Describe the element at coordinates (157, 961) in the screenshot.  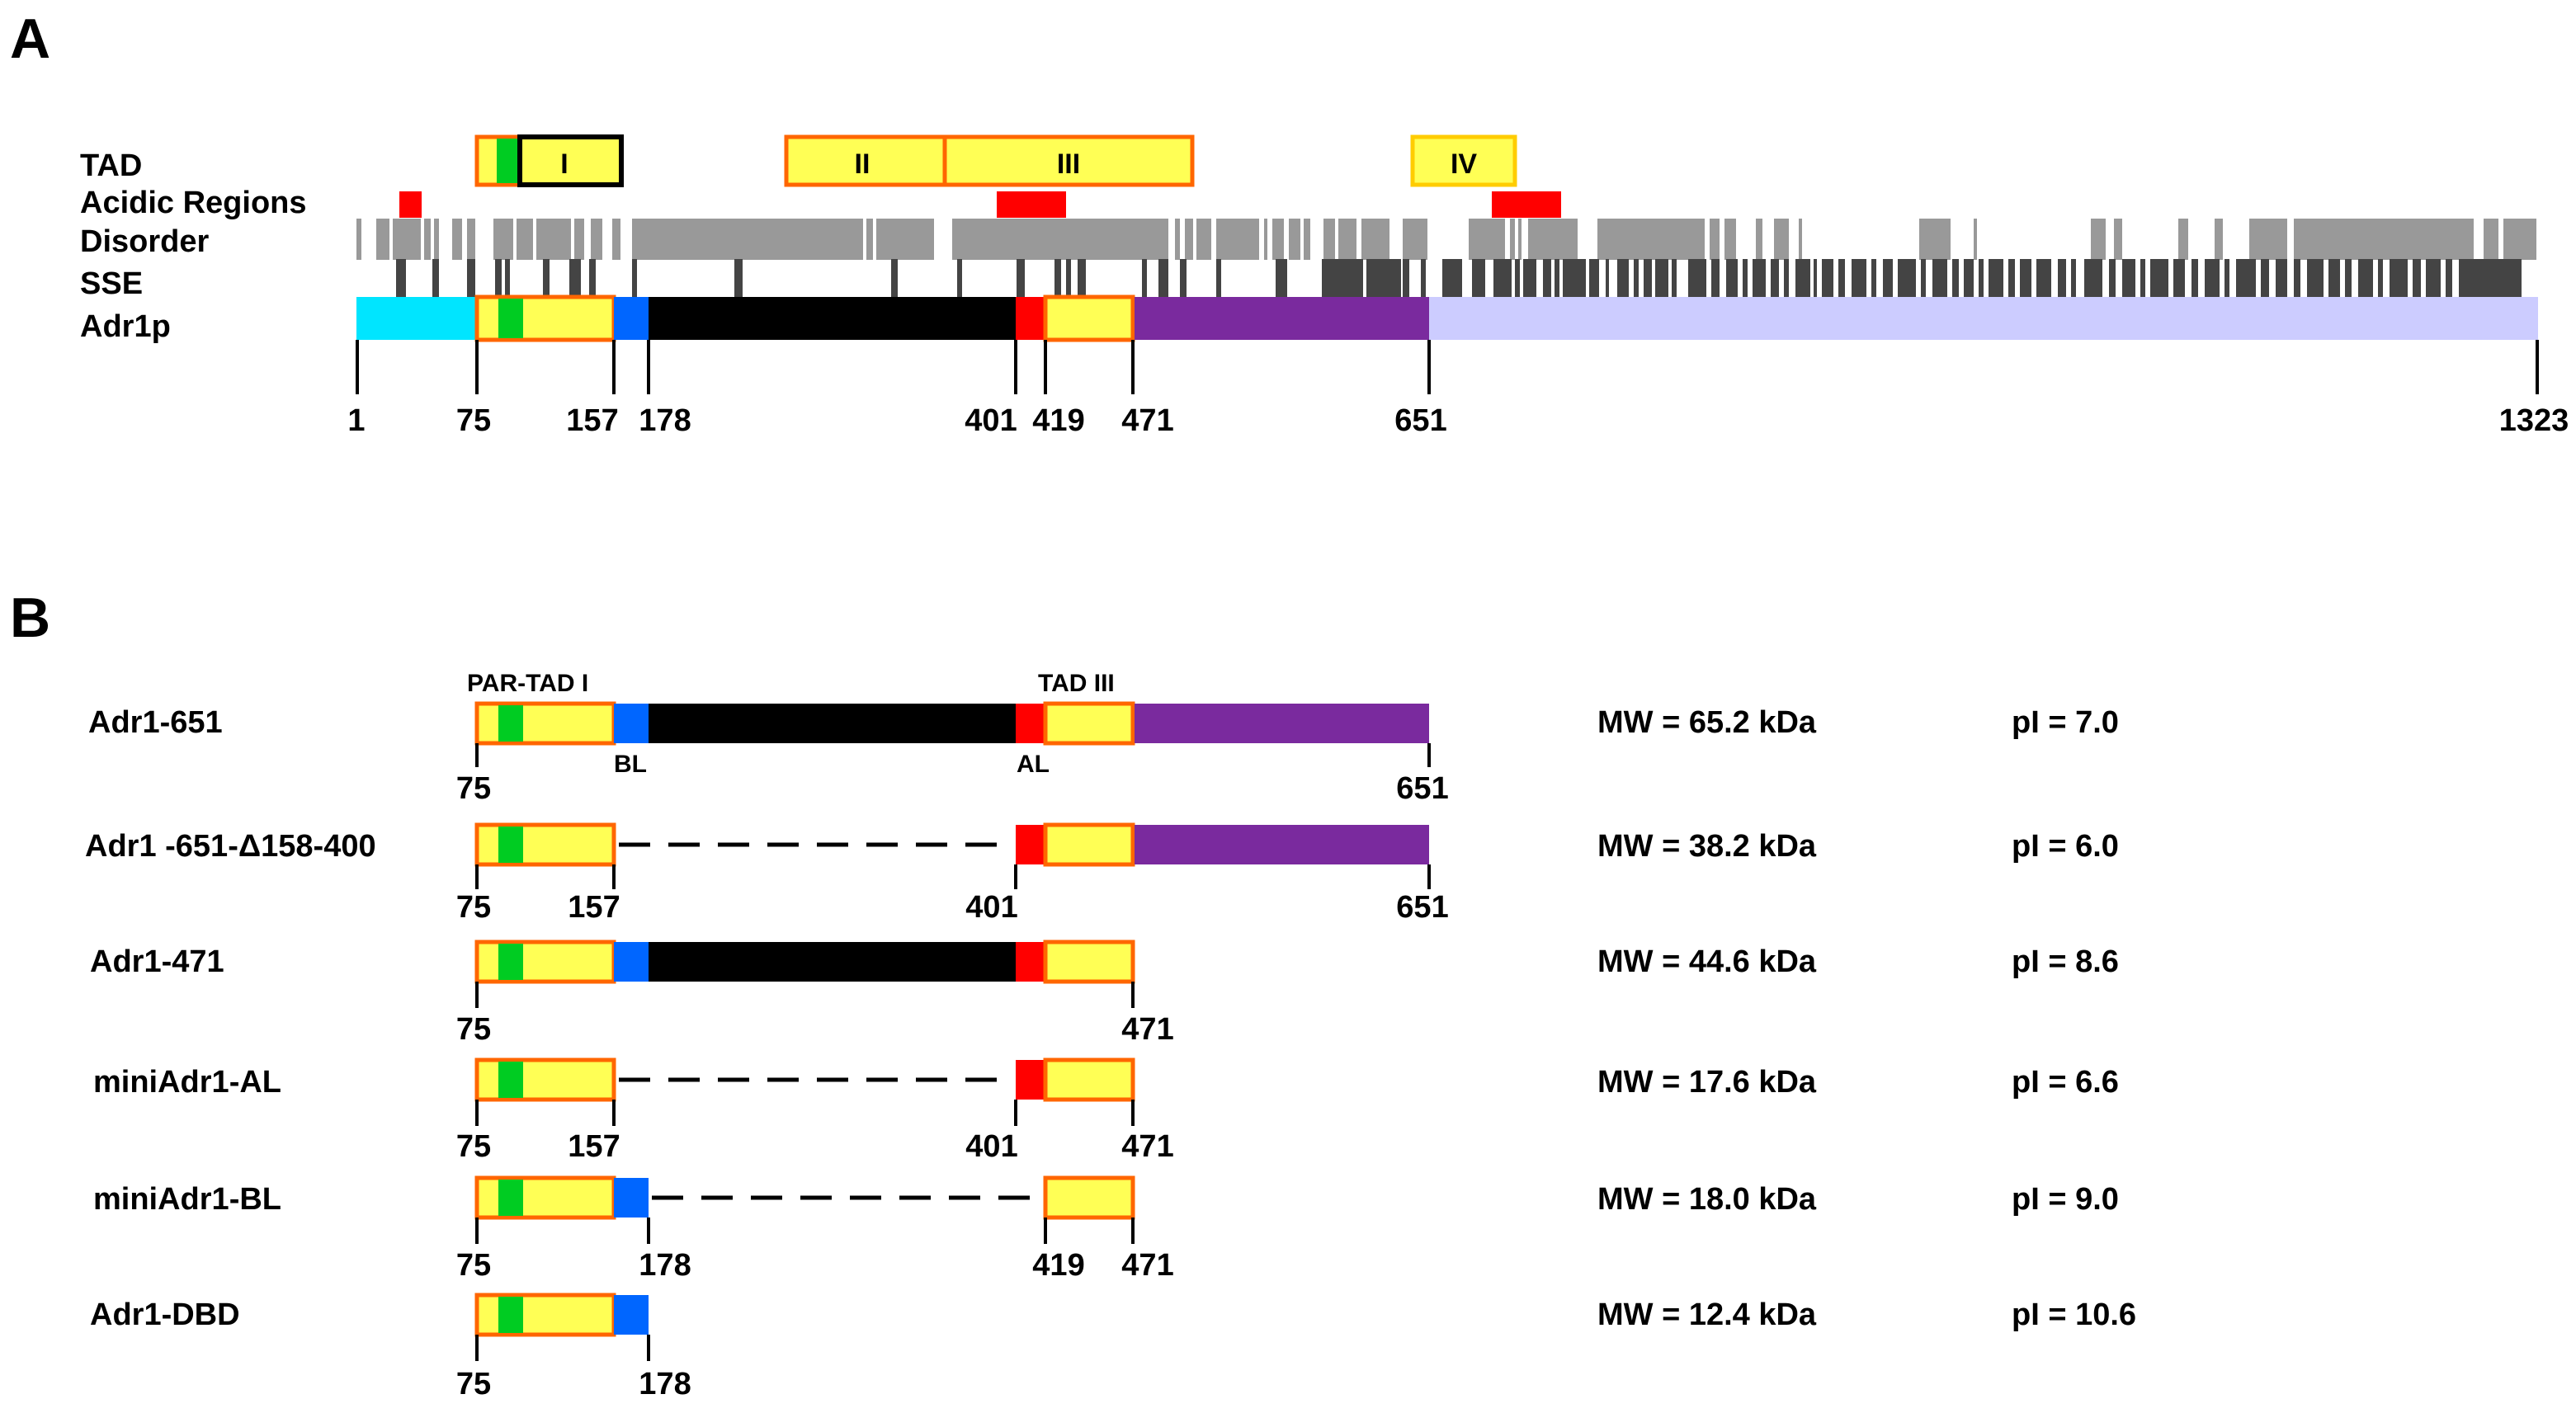
I see `construct-name: Adr1-471` at that location.